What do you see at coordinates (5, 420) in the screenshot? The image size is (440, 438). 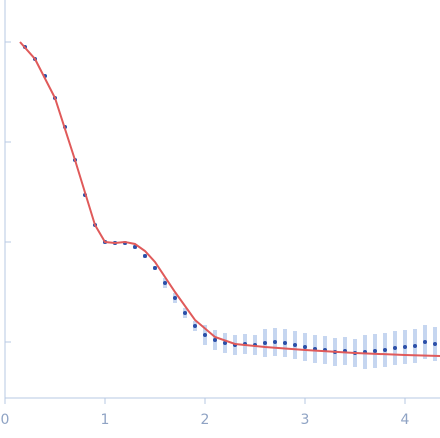 I see `x-tick-label: 0` at bounding box center [5, 420].